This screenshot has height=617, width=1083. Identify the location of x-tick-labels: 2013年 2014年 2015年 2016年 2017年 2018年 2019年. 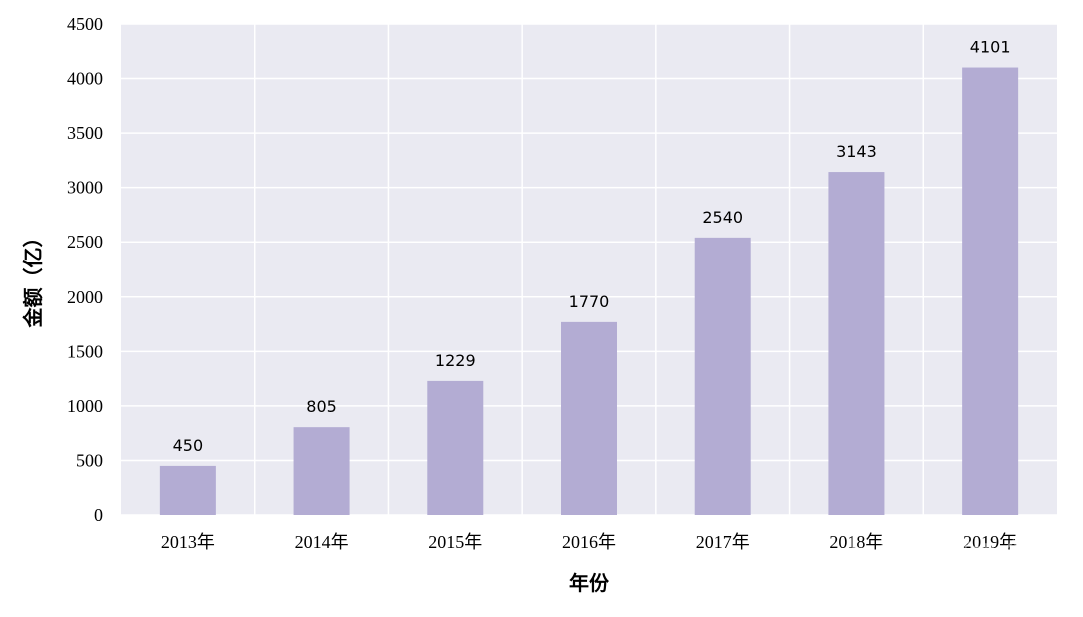
(589, 542).